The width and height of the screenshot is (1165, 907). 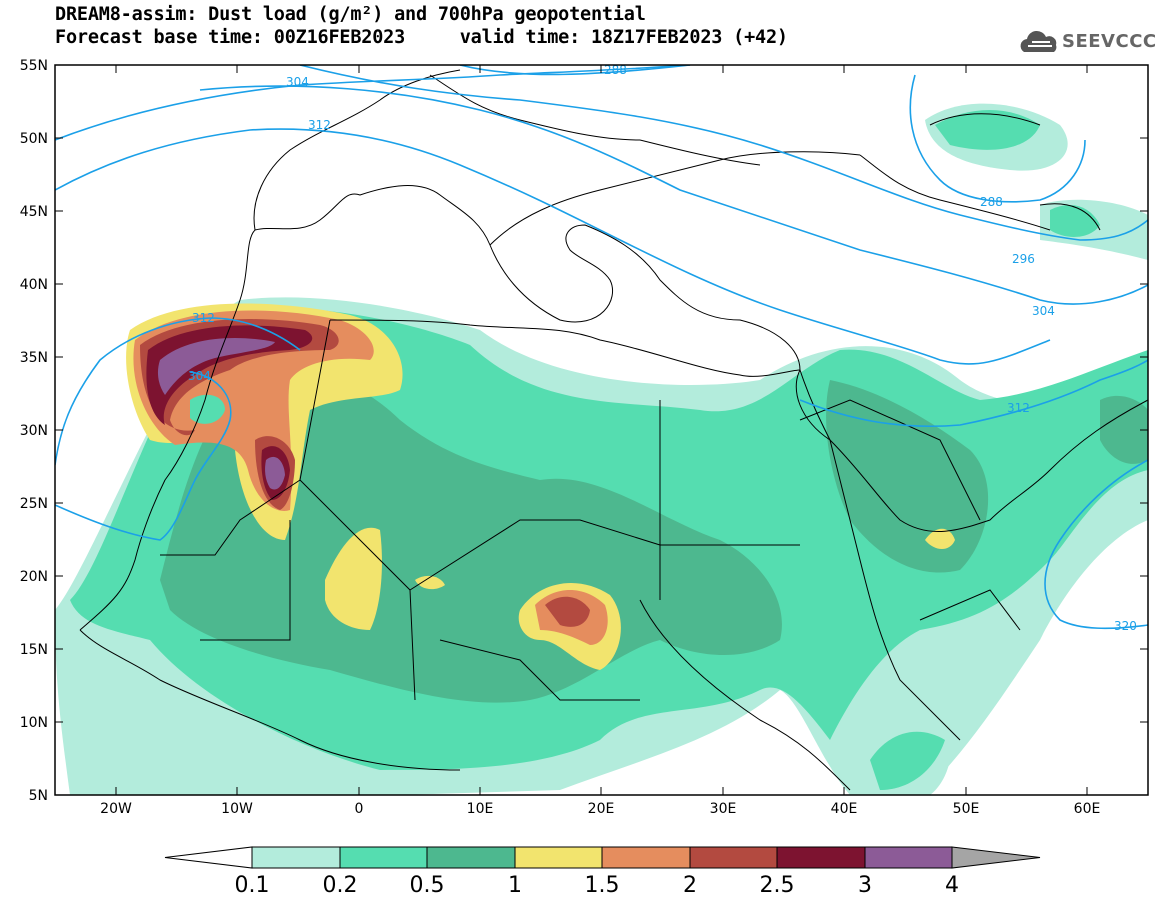 I want to click on colorbar-labels: 0.1 0.2 0.5 1 1.5 2 2.5 3 4, so click(x=597, y=885).